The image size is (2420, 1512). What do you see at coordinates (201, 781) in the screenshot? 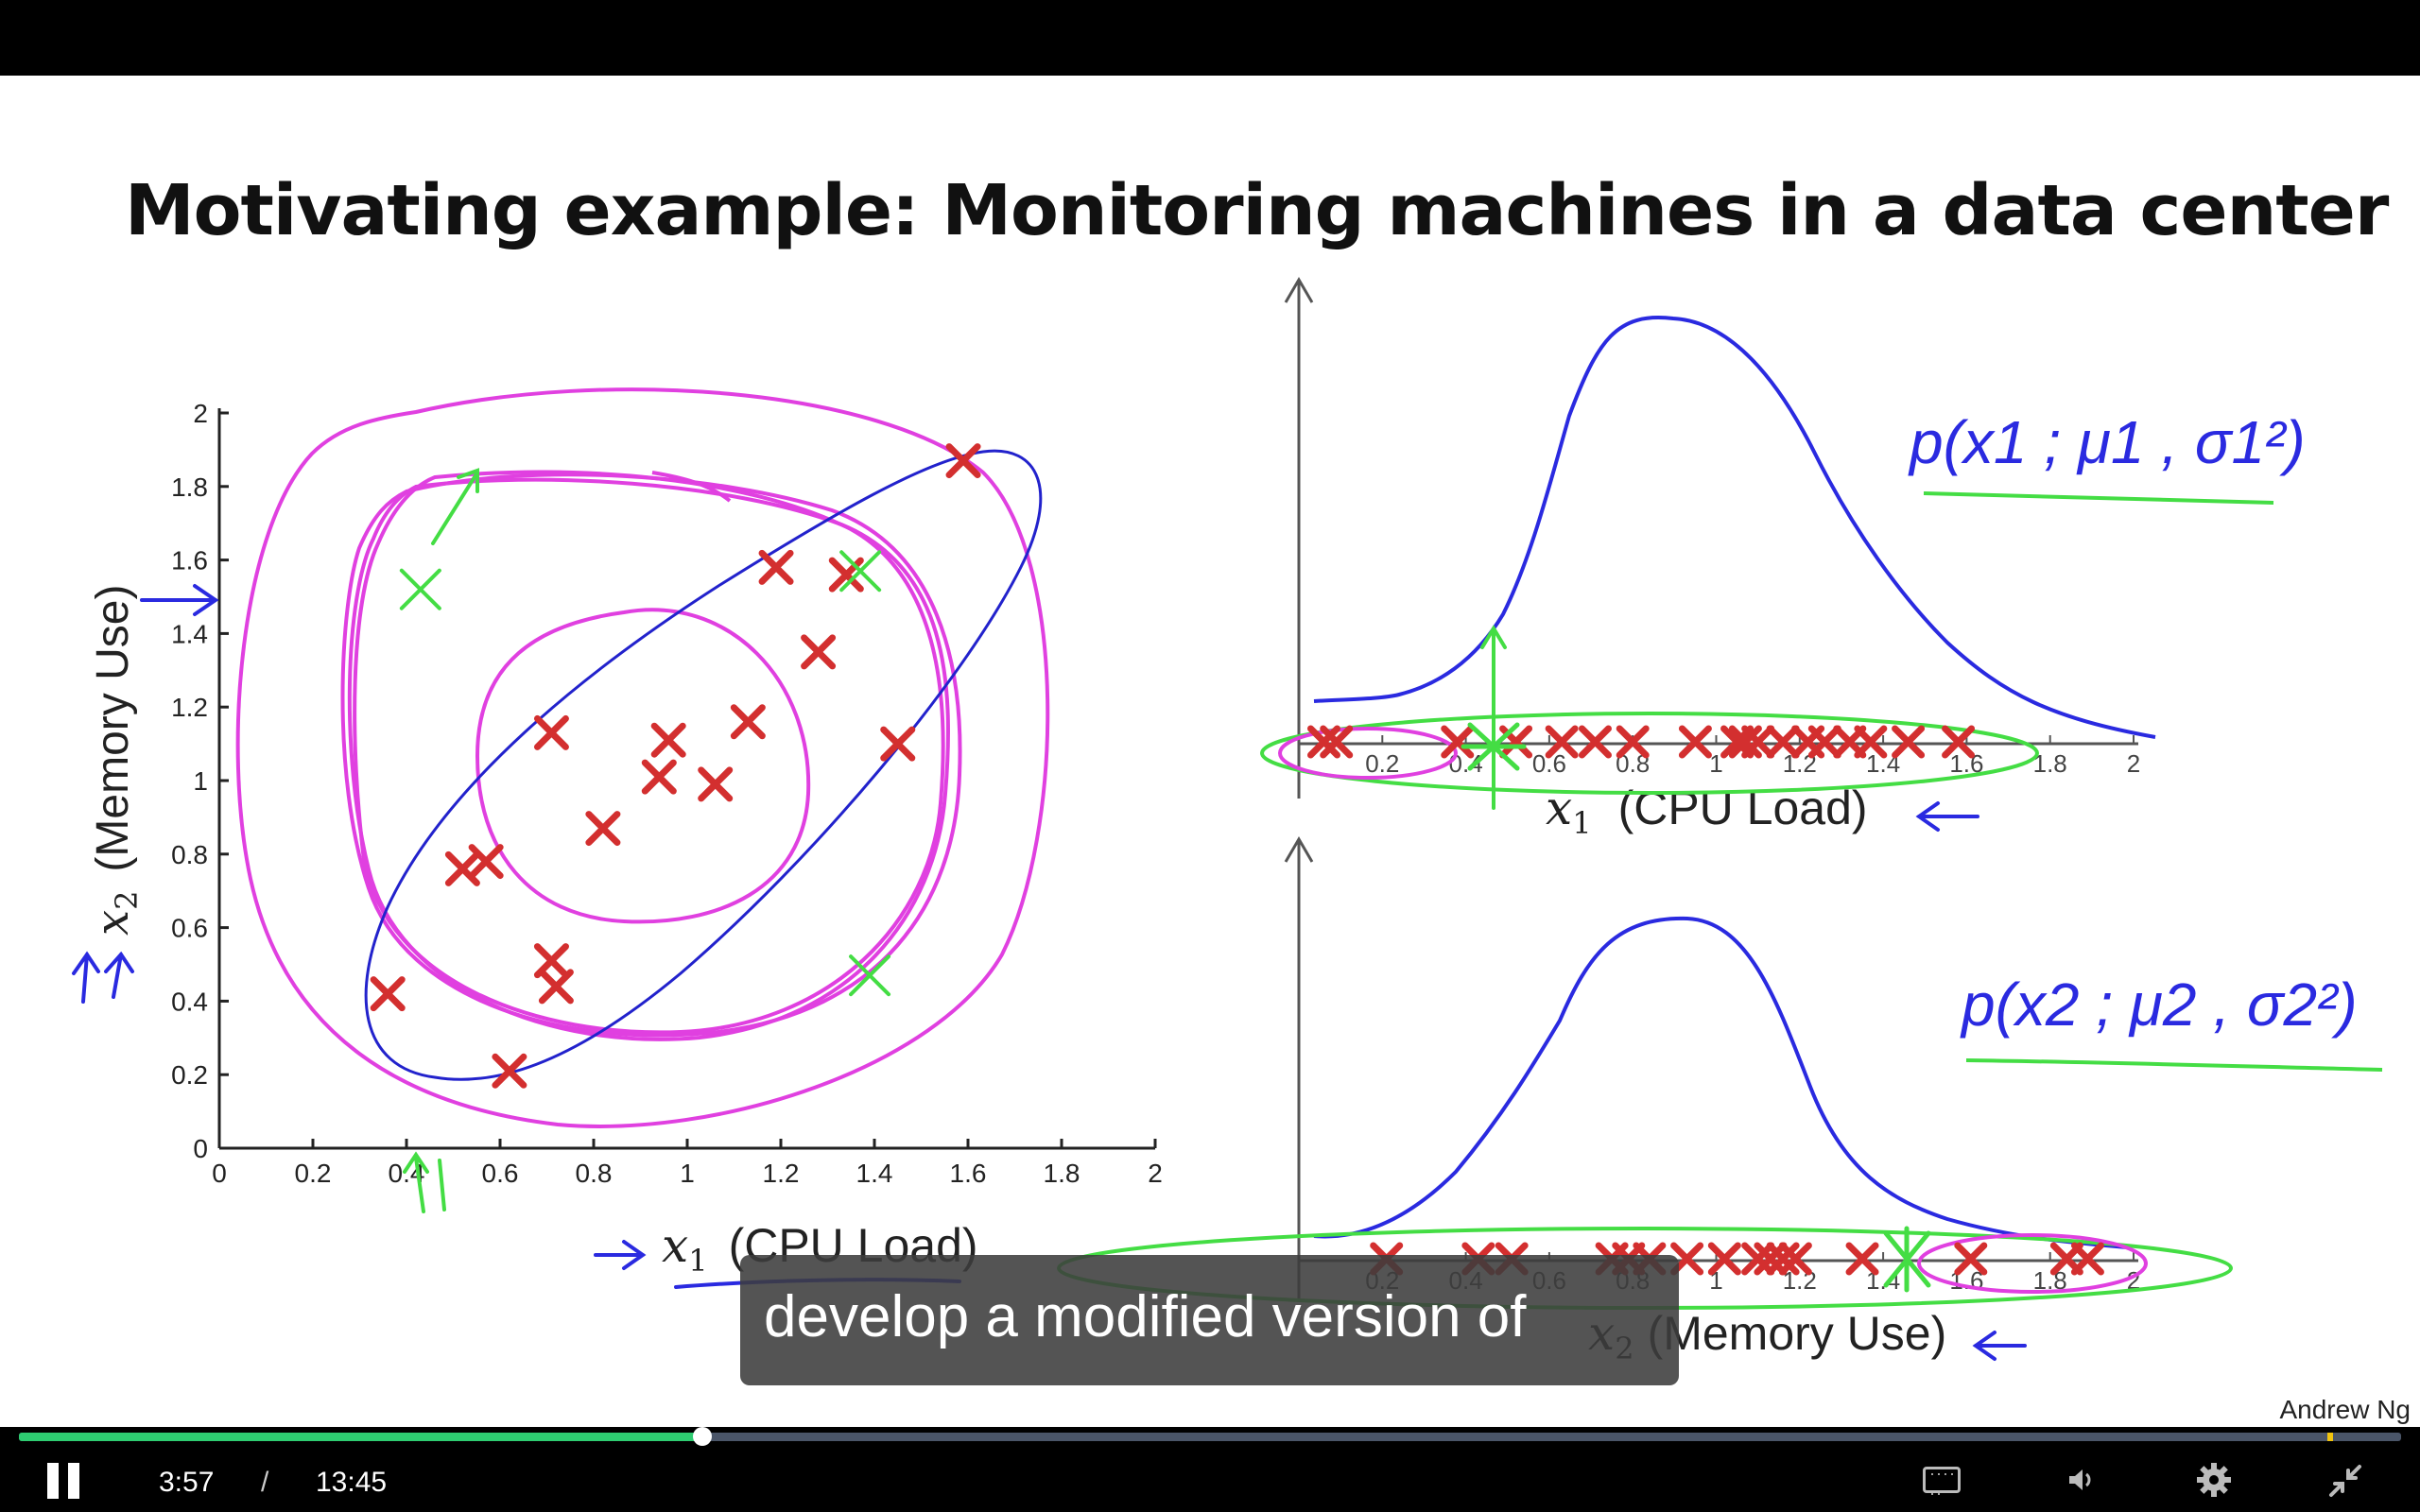
I see `y-tick-label: 1` at bounding box center [201, 781].